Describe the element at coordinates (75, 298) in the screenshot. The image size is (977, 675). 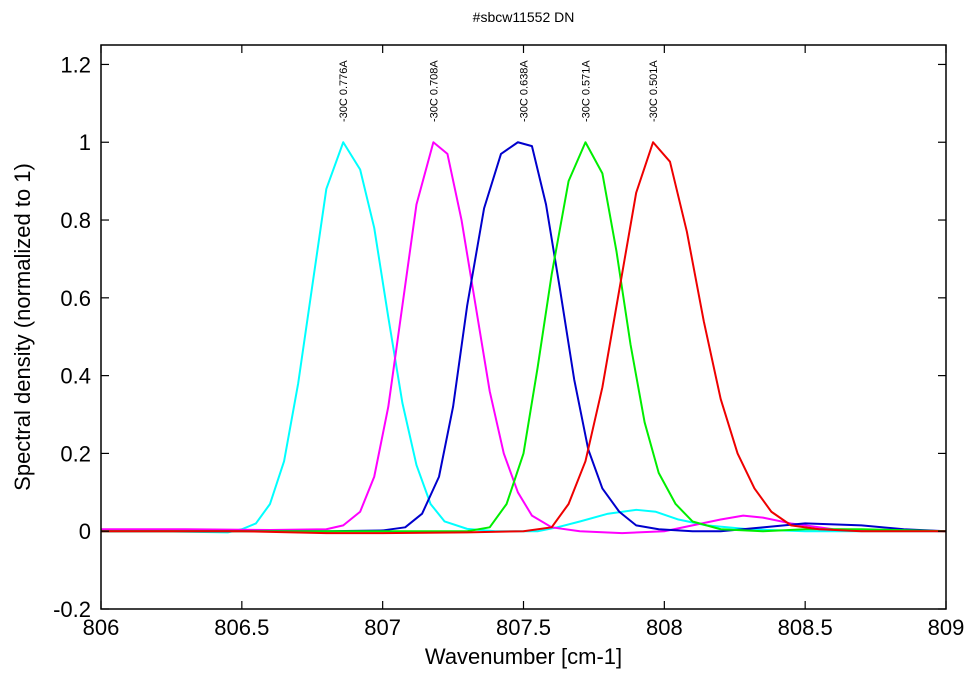
I see `y-tick-label: 0.6` at that location.